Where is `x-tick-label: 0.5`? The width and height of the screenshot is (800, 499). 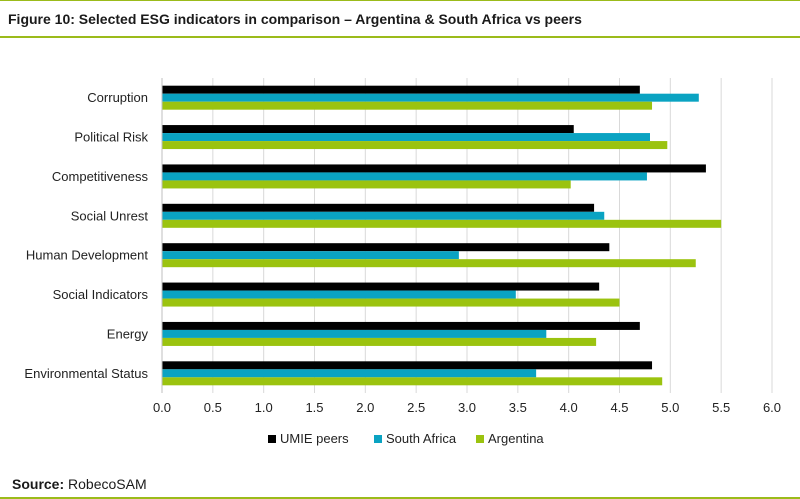 x-tick-label: 0.5 is located at coordinates (213, 407).